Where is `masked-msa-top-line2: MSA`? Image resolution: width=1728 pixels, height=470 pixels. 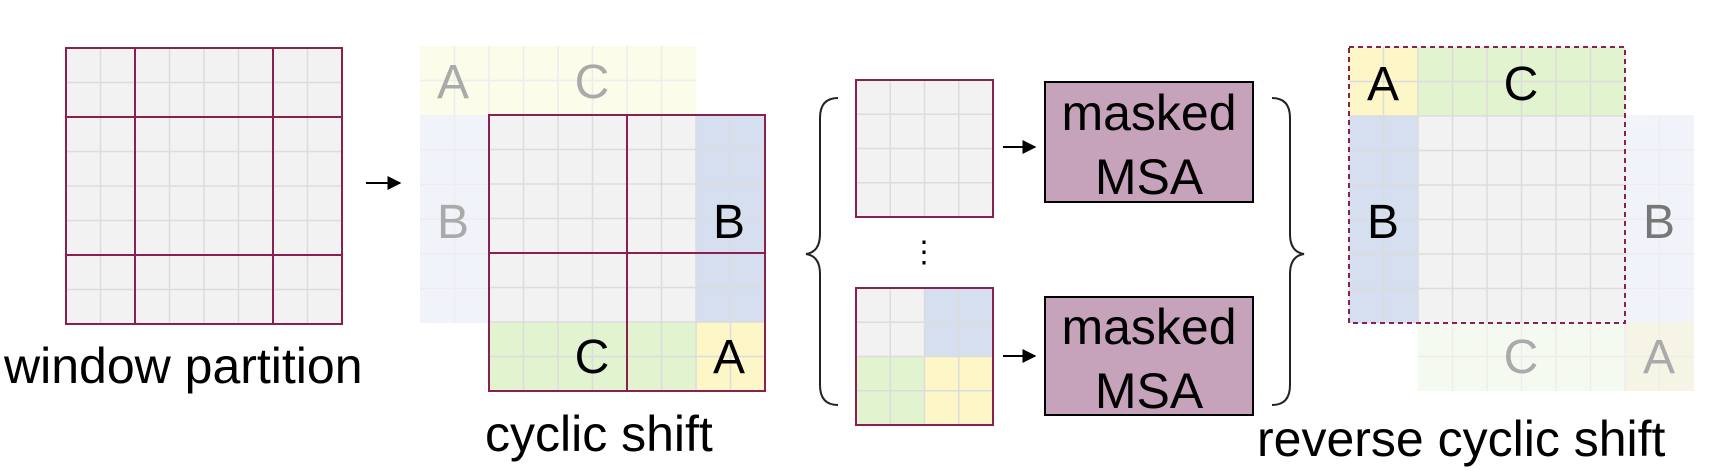 masked-msa-top-line2: MSA is located at coordinates (1149, 177).